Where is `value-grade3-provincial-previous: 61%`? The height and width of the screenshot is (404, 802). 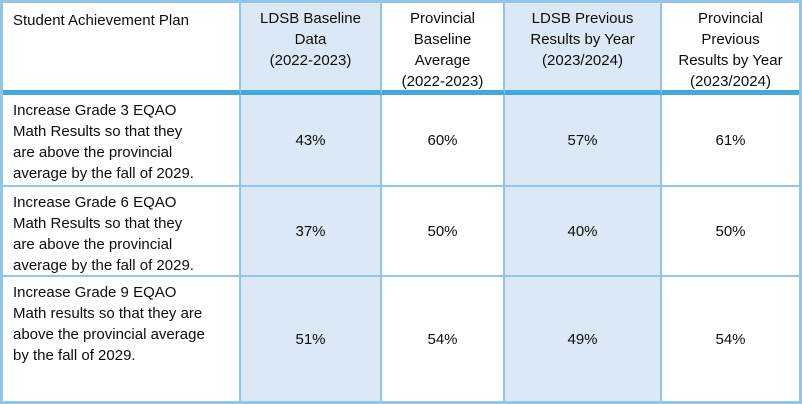
value-grade3-provincial-previous: 61% is located at coordinates (730, 141).